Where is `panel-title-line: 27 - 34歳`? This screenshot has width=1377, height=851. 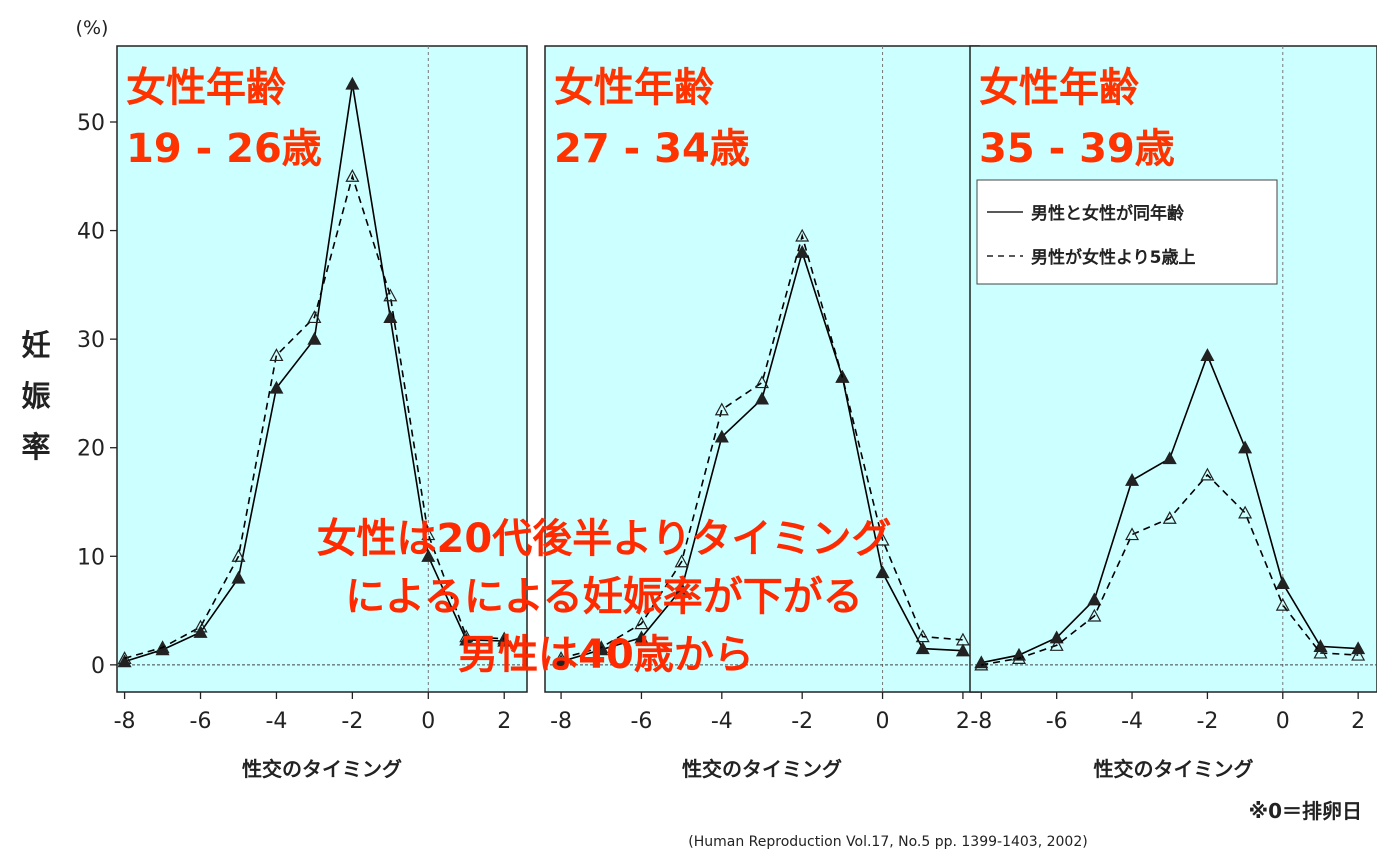 panel-title-line: 27 - 34歳 is located at coordinates (652, 149).